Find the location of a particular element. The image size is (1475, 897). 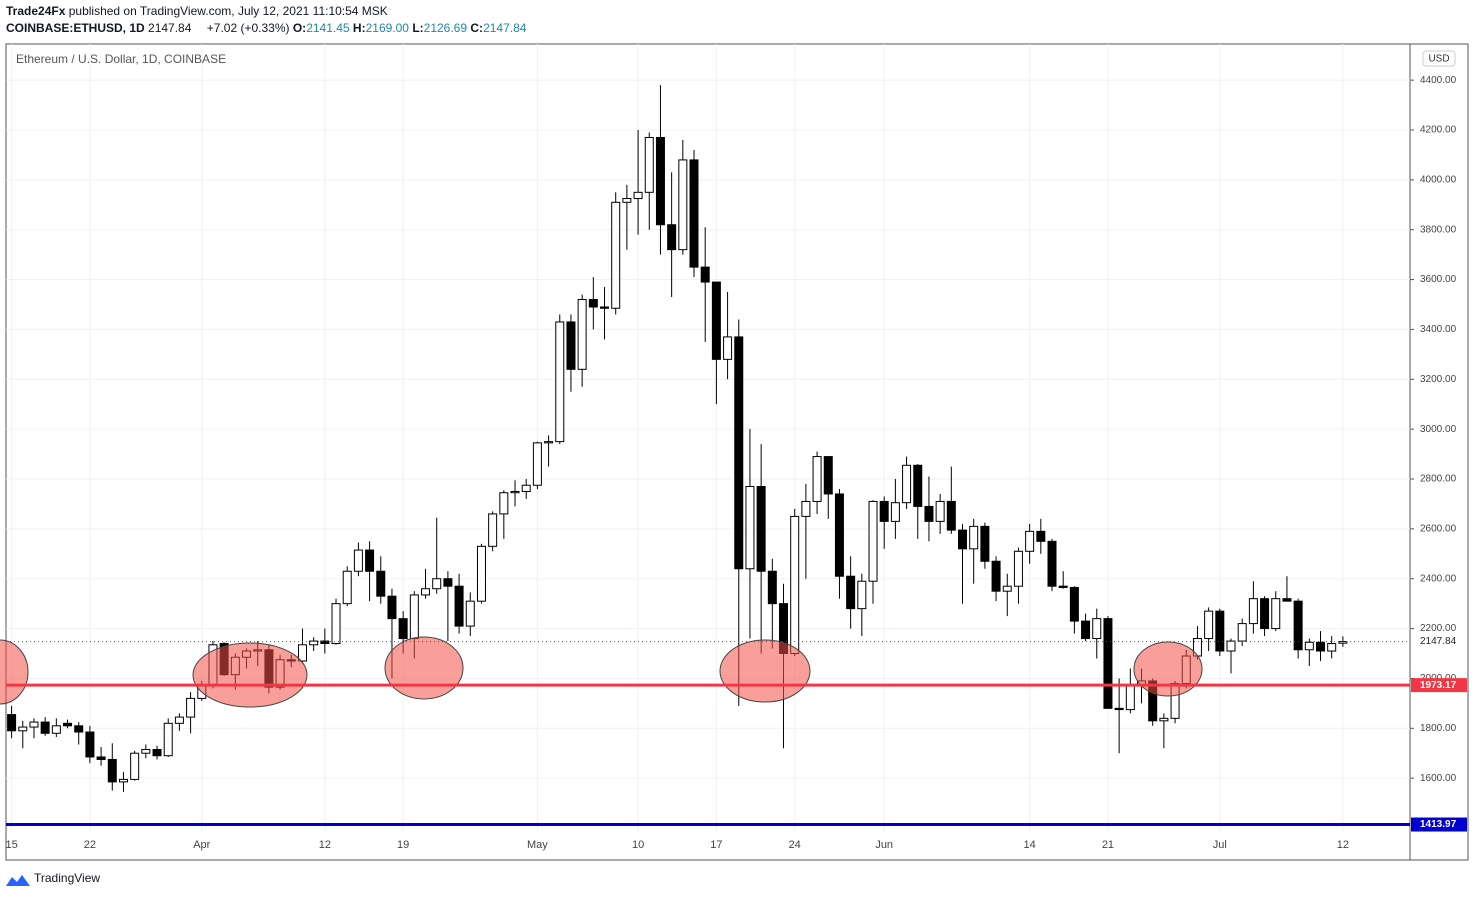

symbol: COINBASE:ETHUSD, 1D is located at coordinates (75, 28).